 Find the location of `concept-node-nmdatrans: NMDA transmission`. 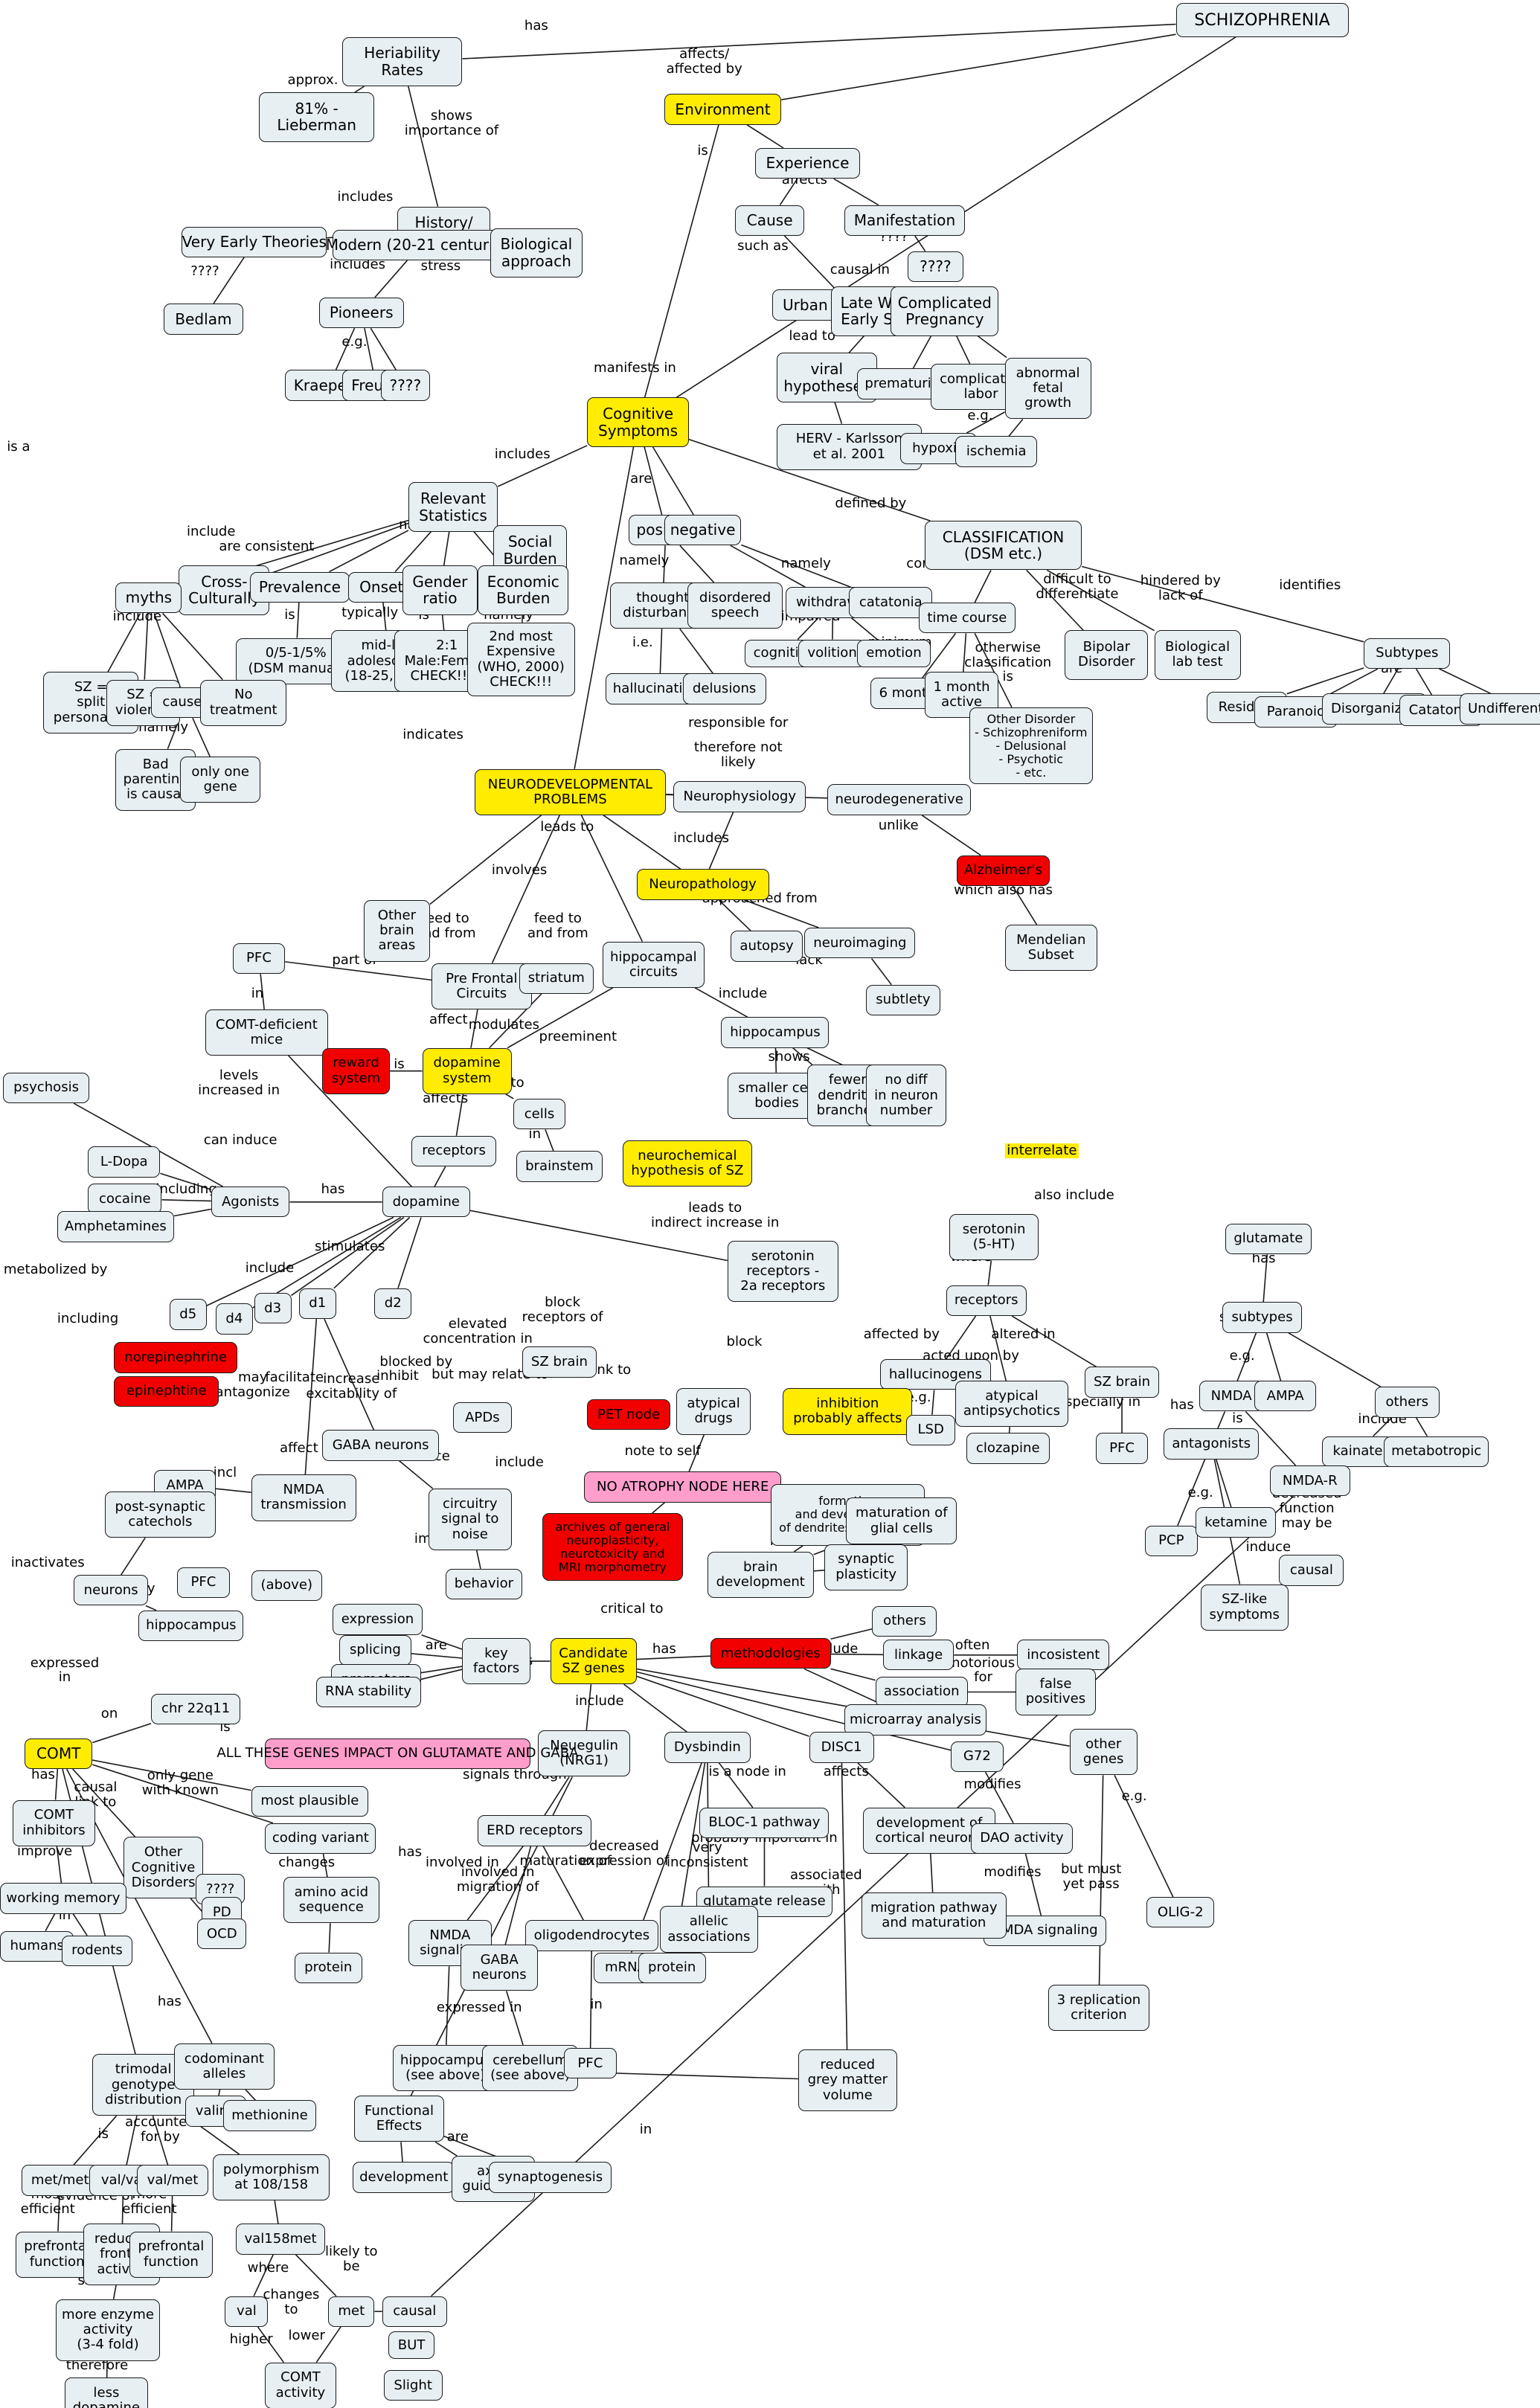

concept-node-nmdatrans: NMDA transmission is located at coordinates (303, 1497).